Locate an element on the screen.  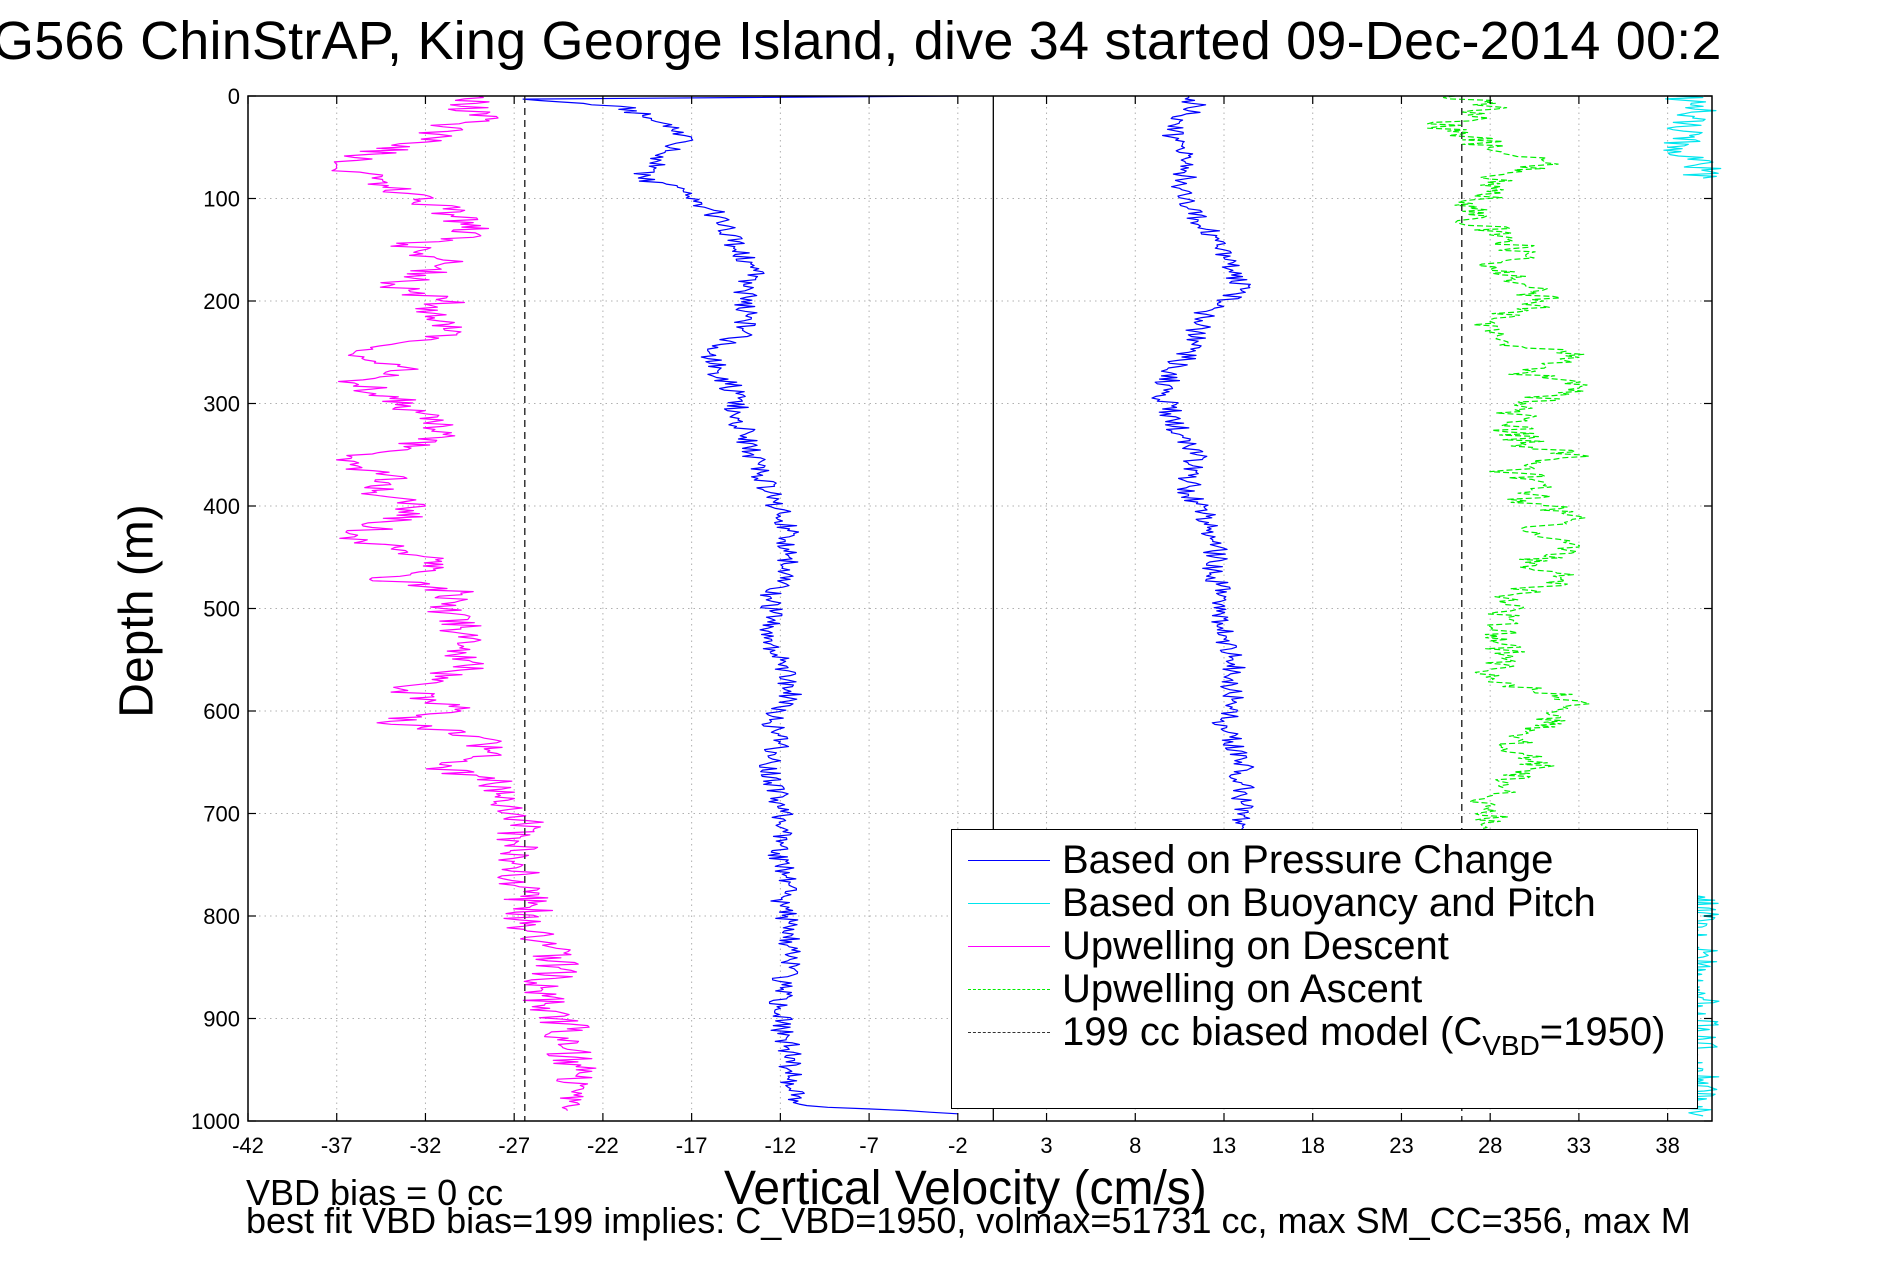
x-tick-label: -37 is located at coordinates (337, 1145).